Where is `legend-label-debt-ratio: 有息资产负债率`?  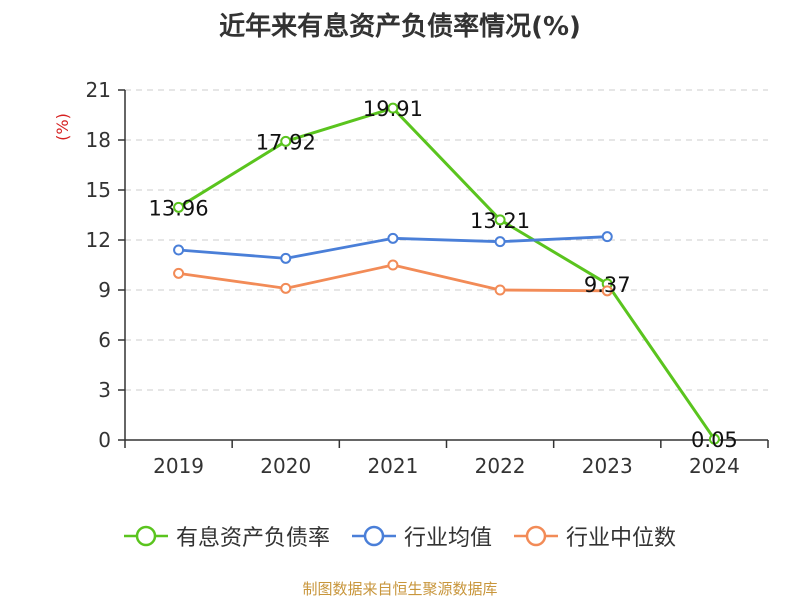 legend-label-debt-ratio: 有息资产负债率 is located at coordinates (252, 538).